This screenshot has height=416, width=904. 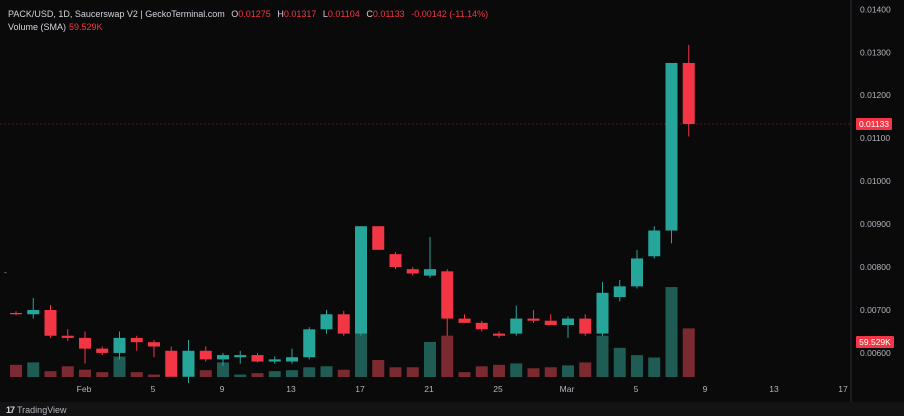 I want to click on x-tick-label: 5, so click(x=636, y=389).